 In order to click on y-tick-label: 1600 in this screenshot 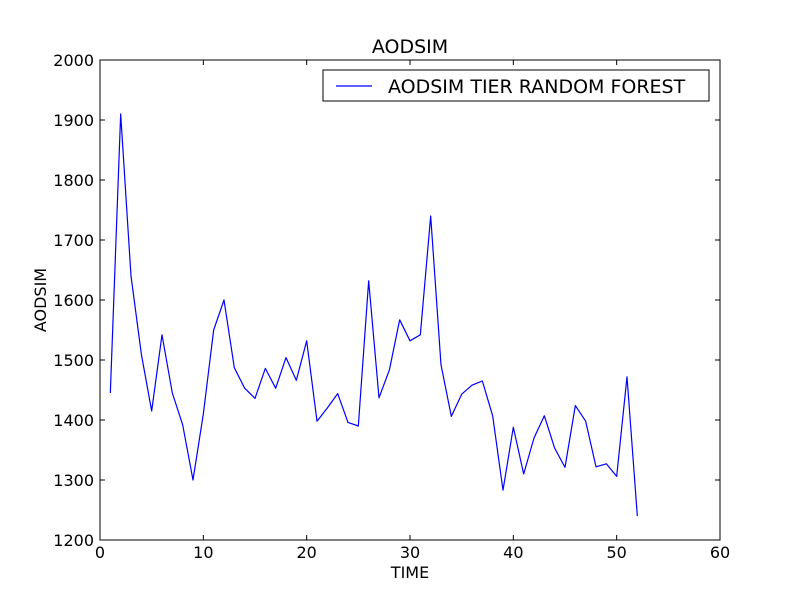, I will do `click(73, 300)`.